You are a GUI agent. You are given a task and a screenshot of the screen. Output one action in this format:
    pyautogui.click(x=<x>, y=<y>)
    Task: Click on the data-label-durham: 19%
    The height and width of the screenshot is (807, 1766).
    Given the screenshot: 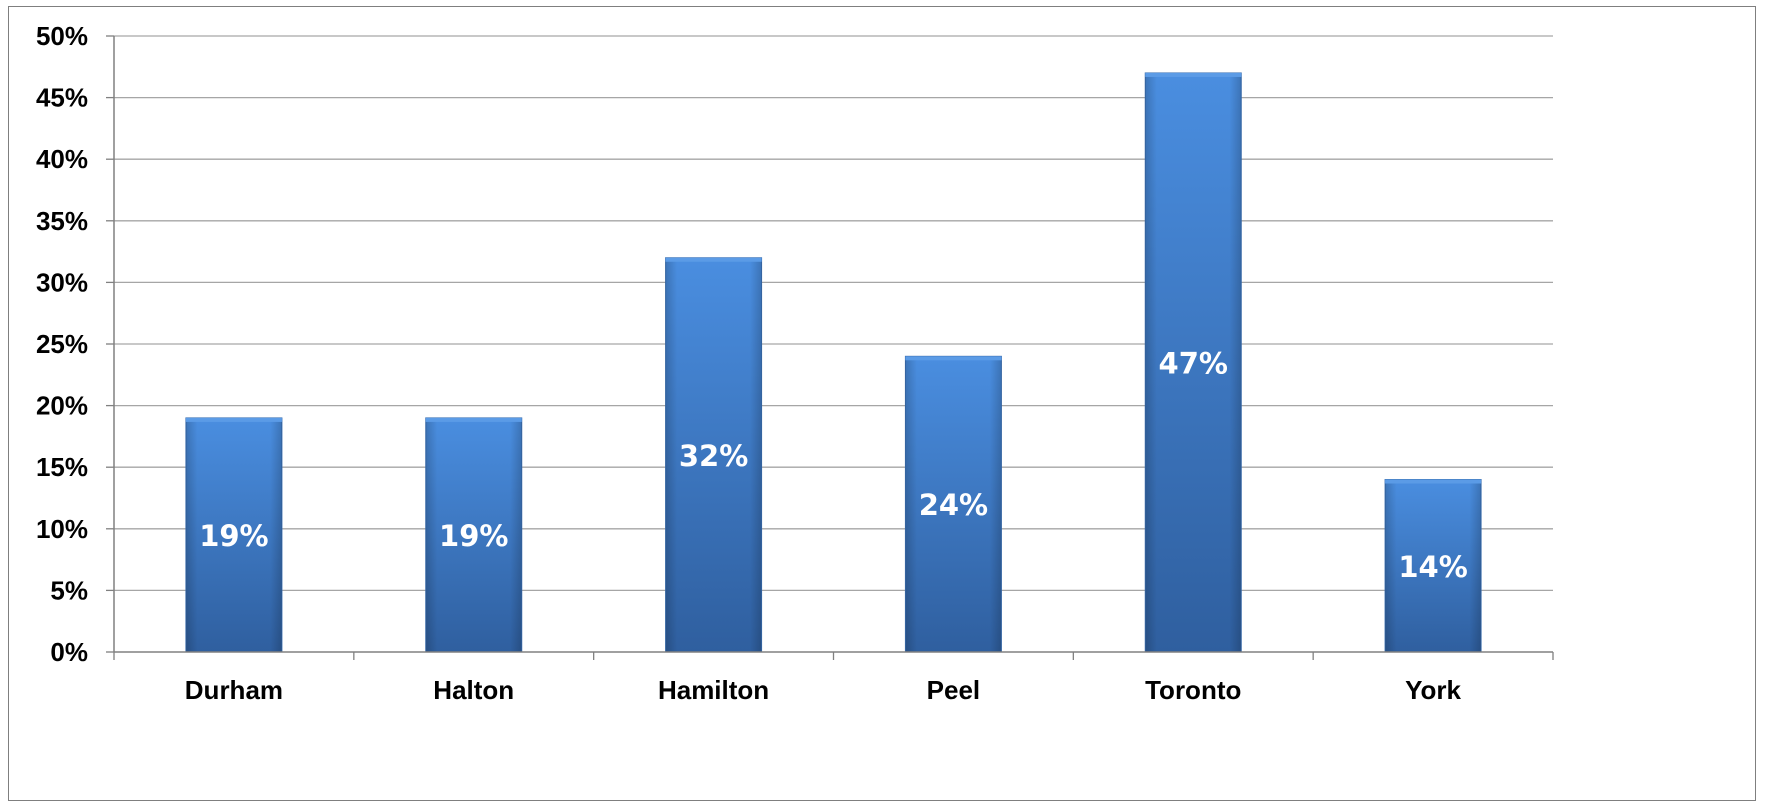 What is the action you would take?
    pyautogui.click(x=233, y=536)
    